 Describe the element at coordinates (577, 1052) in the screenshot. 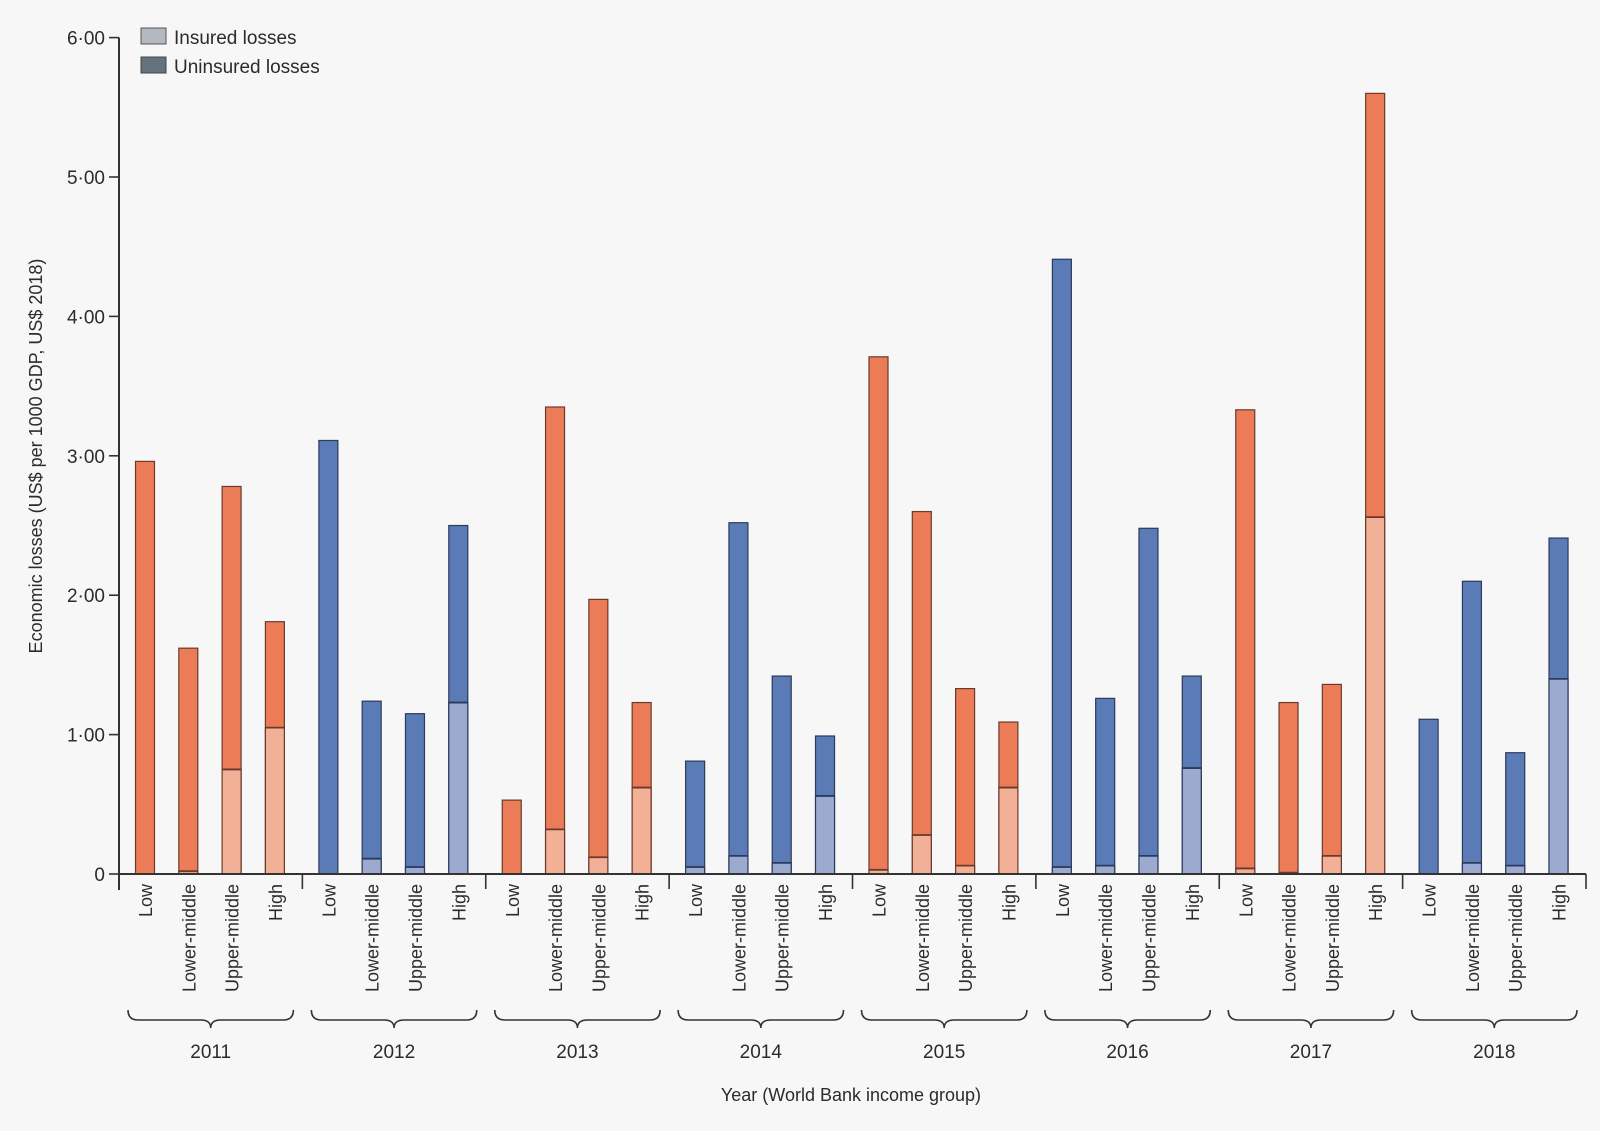

I see `year-label: 2013` at that location.